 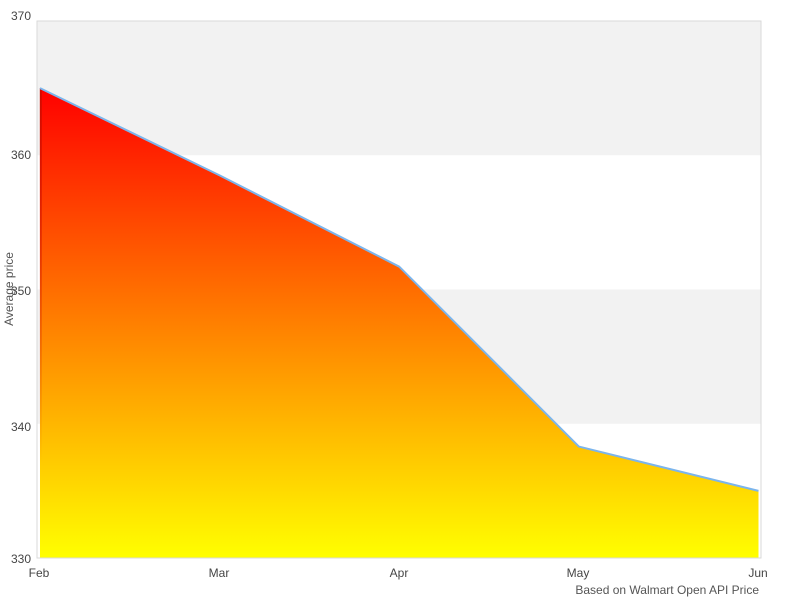 I want to click on credits-link: Based on Walmart Open API Price, so click(x=667, y=590).